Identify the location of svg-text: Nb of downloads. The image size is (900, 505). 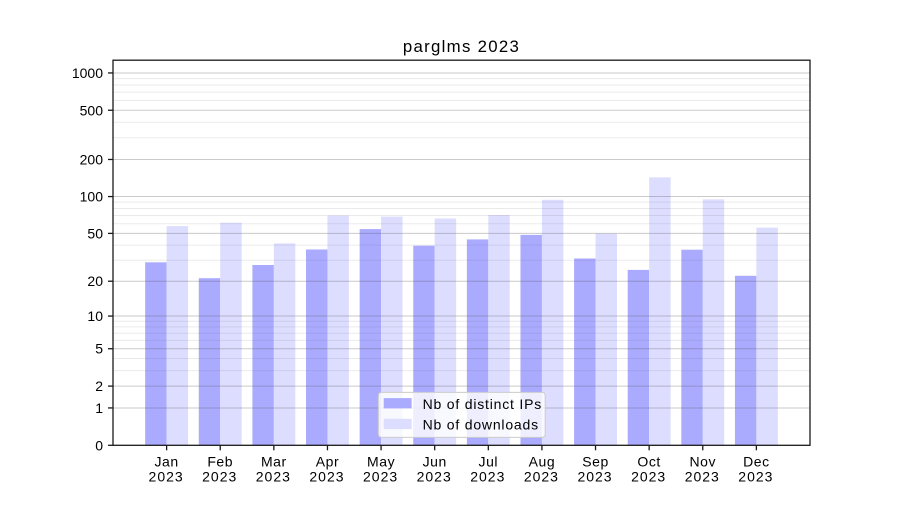
(481, 425).